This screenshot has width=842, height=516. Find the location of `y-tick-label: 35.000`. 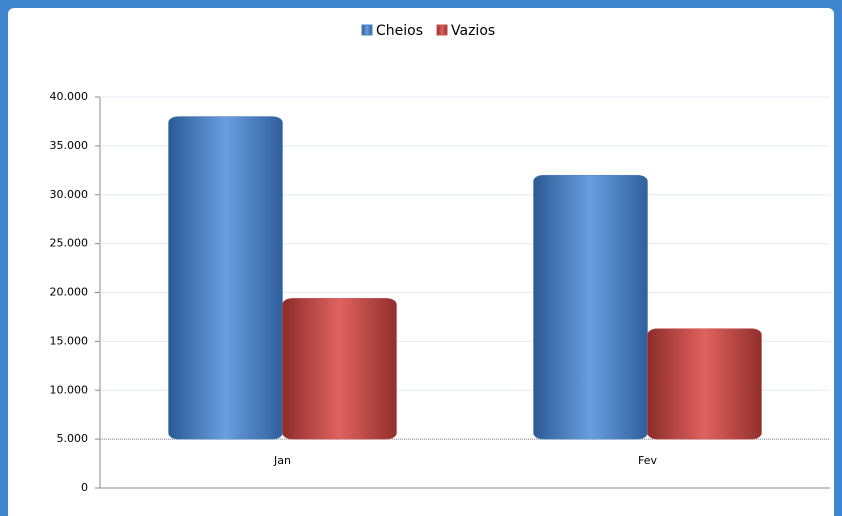

y-tick-label: 35.000 is located at coordinates (69, 145).